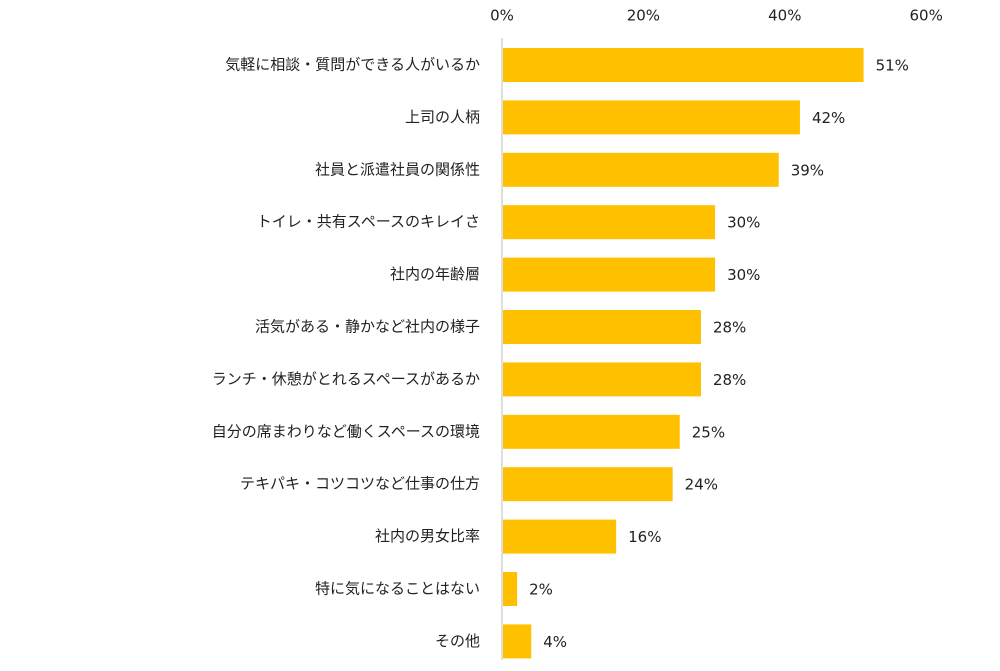 This screenshot has width=1000, height=671. Describe the element at coordinates (397, 169) in the screenshot. I see `category-label: 社員と派遣社員の関係性` at that location.